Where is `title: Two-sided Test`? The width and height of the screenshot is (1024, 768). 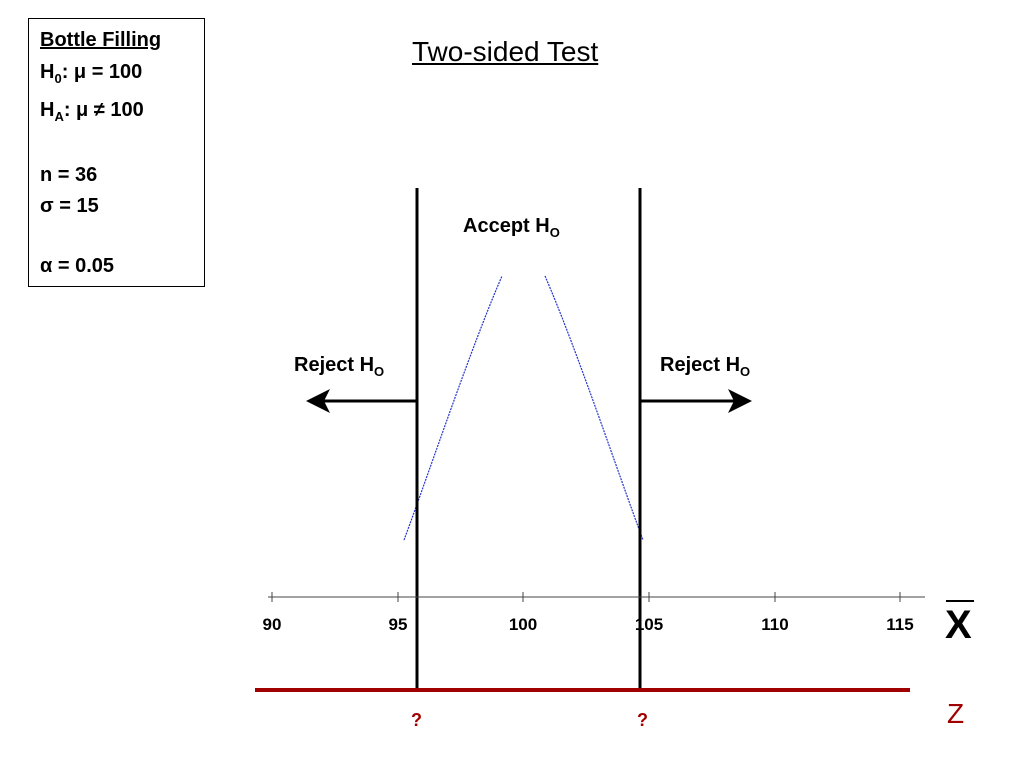 title: Two-sided Test is located at coordinates (505, 51).